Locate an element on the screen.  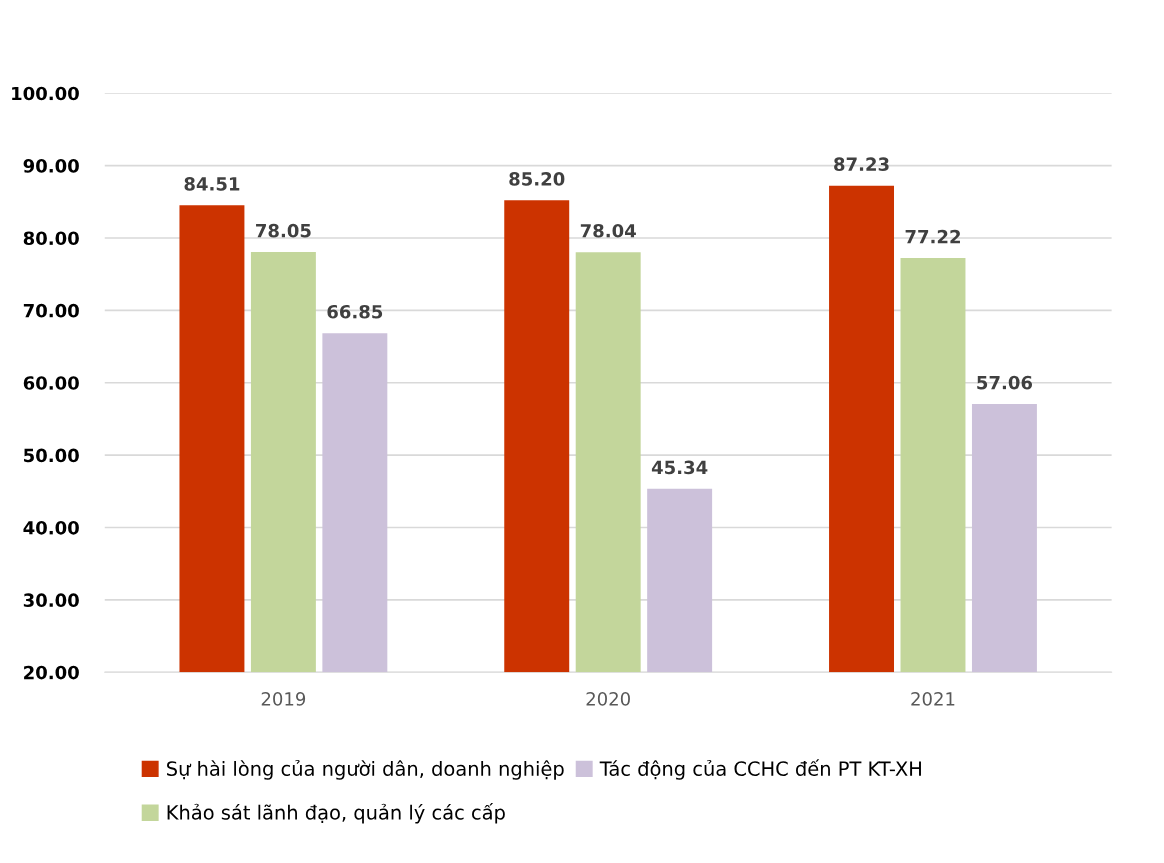
legend-label: Tác động của CCHC đến PT KT-XH is located at coordinates (760, 769).